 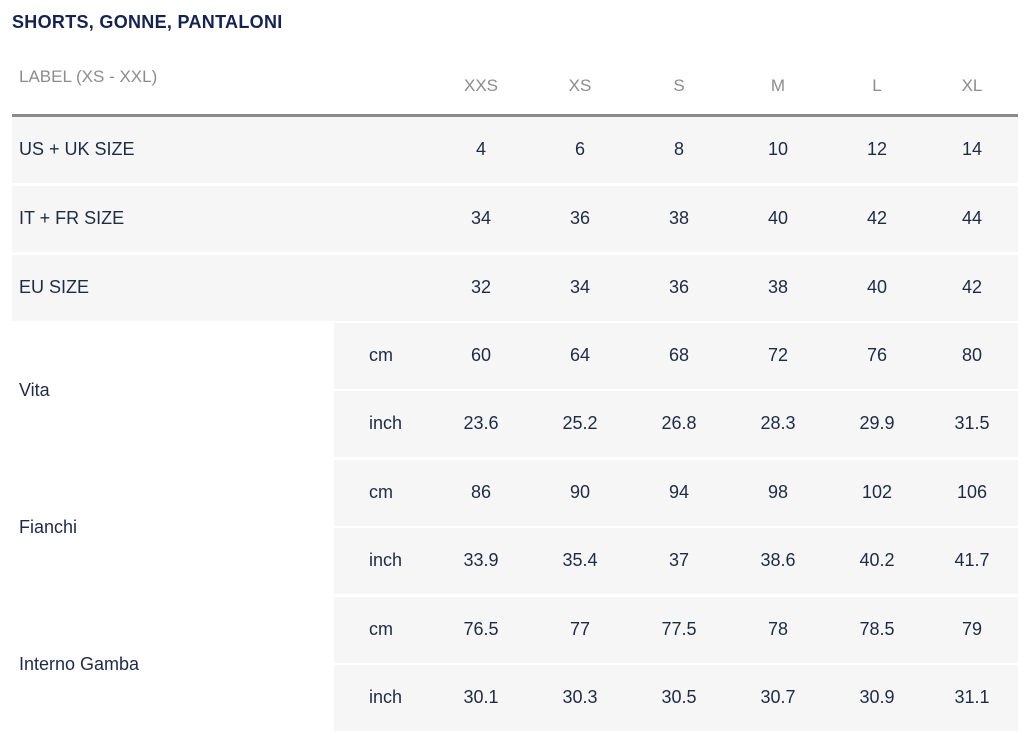 I want to click on table-row-fianchi-cm: cm 86 90 94 98 102 106, so click(x=676, y=493).